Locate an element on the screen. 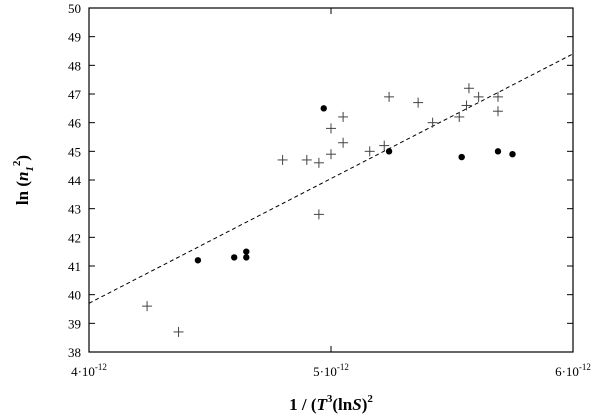 This screenshot has width=600, height=416. y-tick-label: 45 is located at coordinates (74, 151).